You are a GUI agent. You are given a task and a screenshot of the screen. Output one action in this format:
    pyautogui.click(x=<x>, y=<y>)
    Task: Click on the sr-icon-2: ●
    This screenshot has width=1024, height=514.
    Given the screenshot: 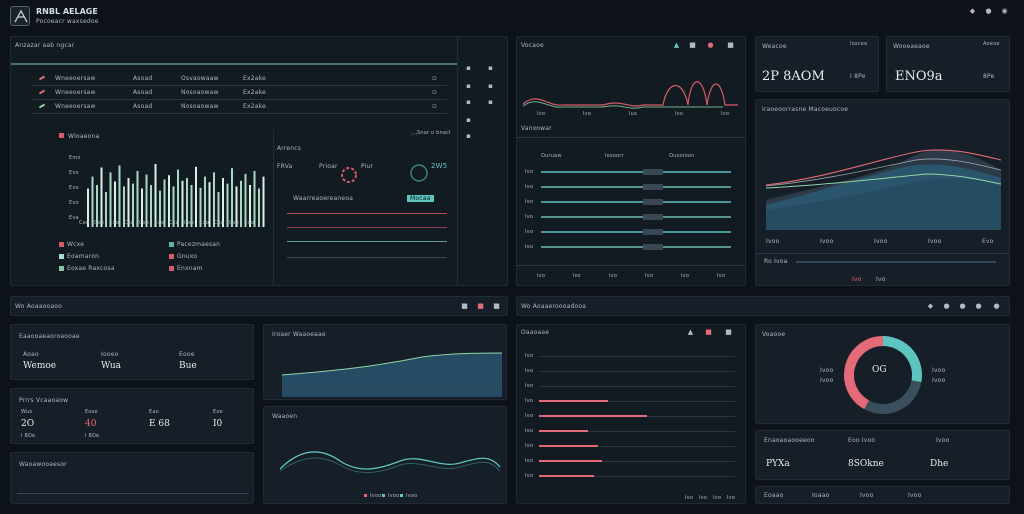 What is the action you would take?
    pyautogui.click(x=946, y=306)
    